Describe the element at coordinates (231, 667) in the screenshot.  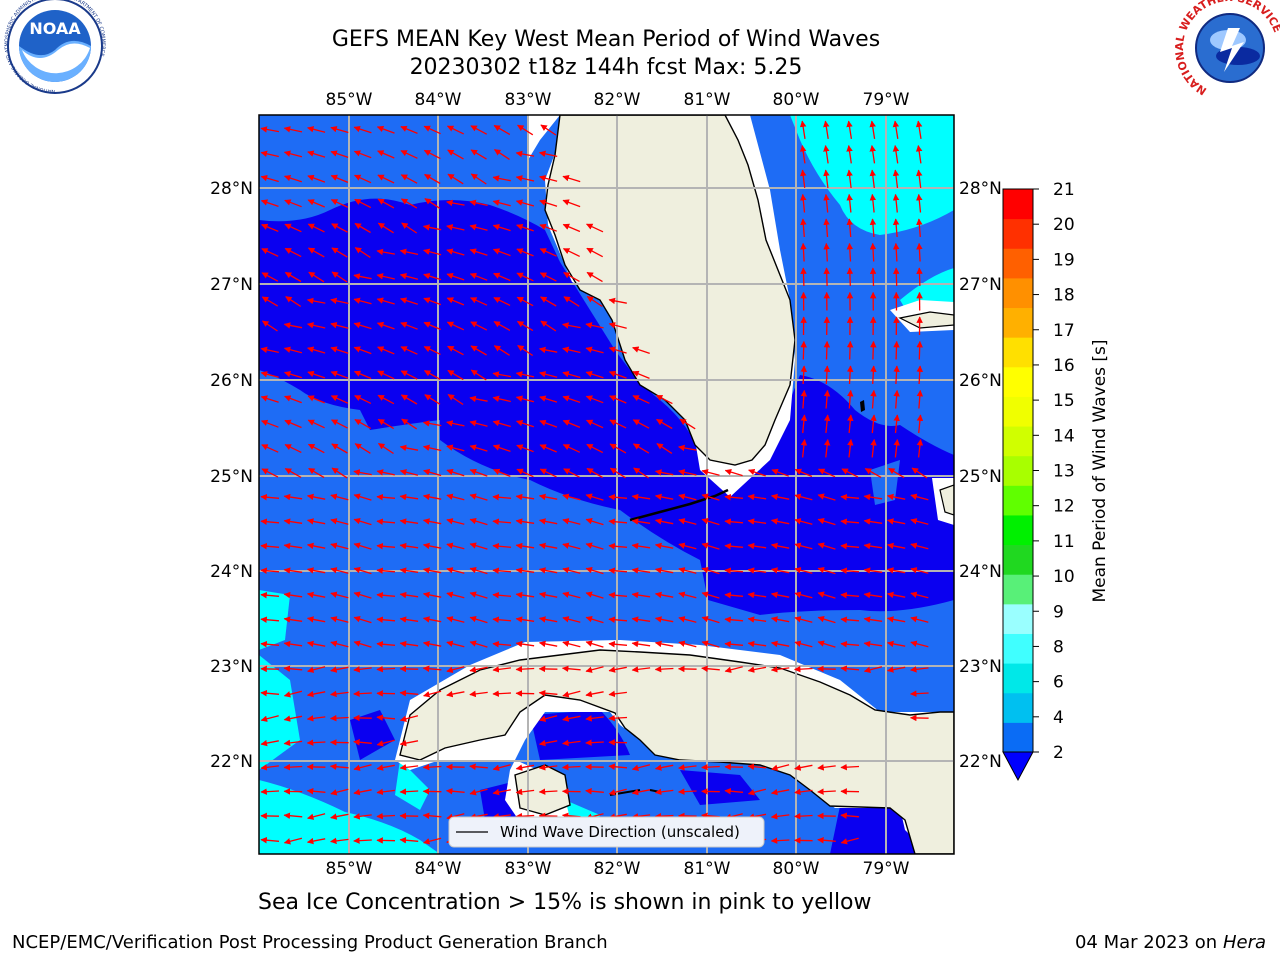
I see `svg-text: 23°N` at that location.